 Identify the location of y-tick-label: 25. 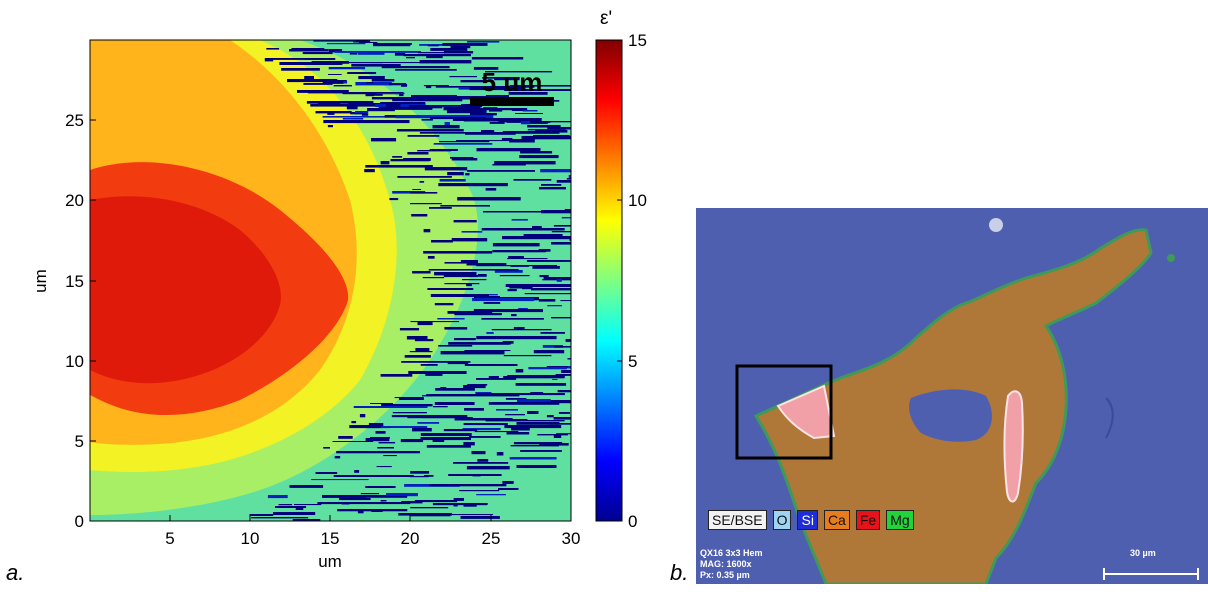
(74, 120).